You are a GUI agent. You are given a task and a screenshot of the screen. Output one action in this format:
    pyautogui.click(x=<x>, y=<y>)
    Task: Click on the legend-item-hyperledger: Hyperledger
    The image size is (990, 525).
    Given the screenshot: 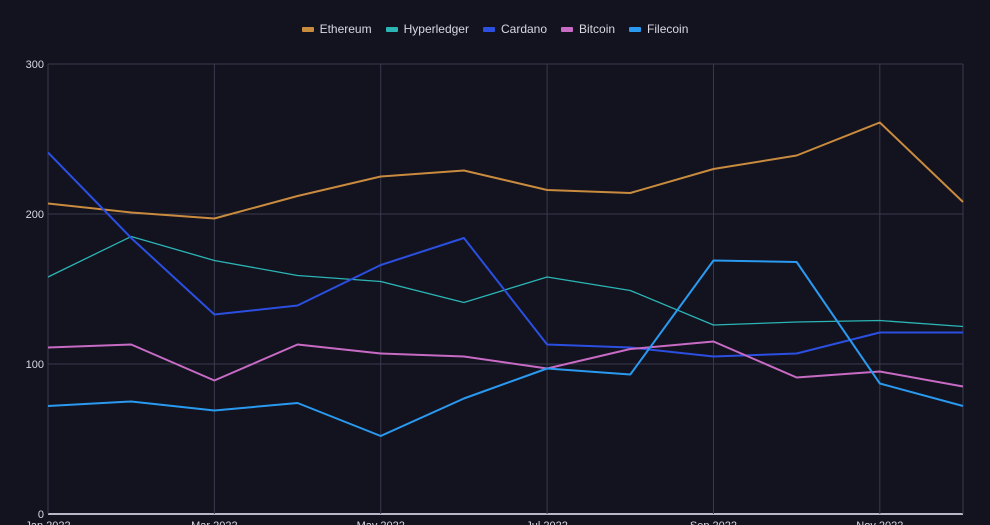 What is the action you would take?
    pyautogui.click(x=427, y=29)
    